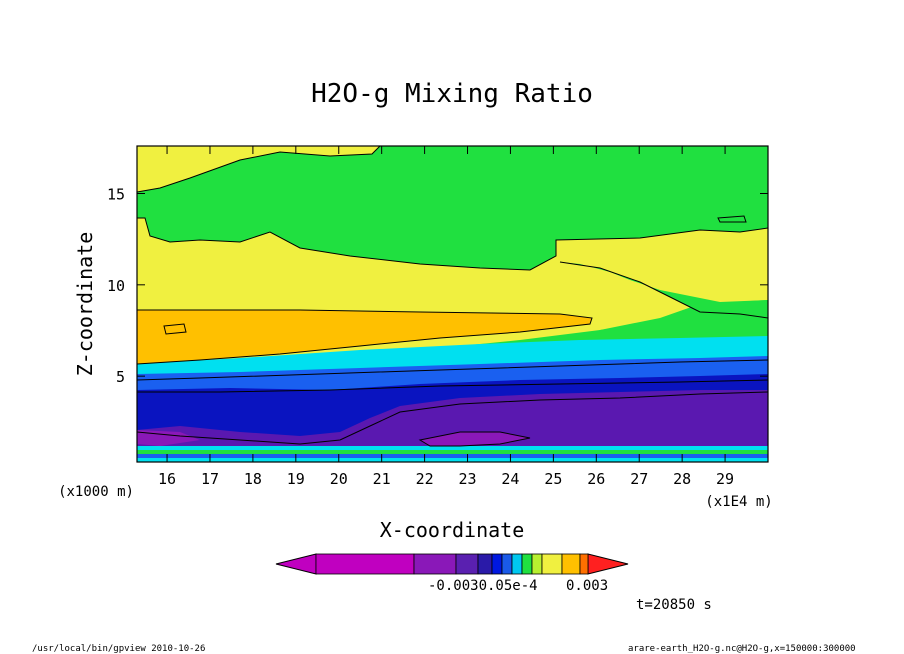 The image size is (904, 654). I want to click on x-tick-label: 18, so click(253, 479).